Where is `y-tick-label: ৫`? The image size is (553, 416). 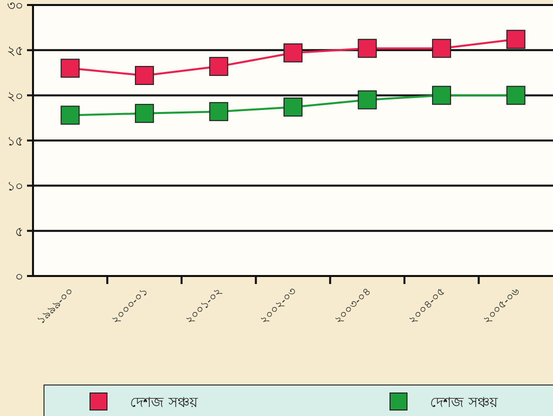 y-tick-label: ৫ is located at coordinates (19, 232).